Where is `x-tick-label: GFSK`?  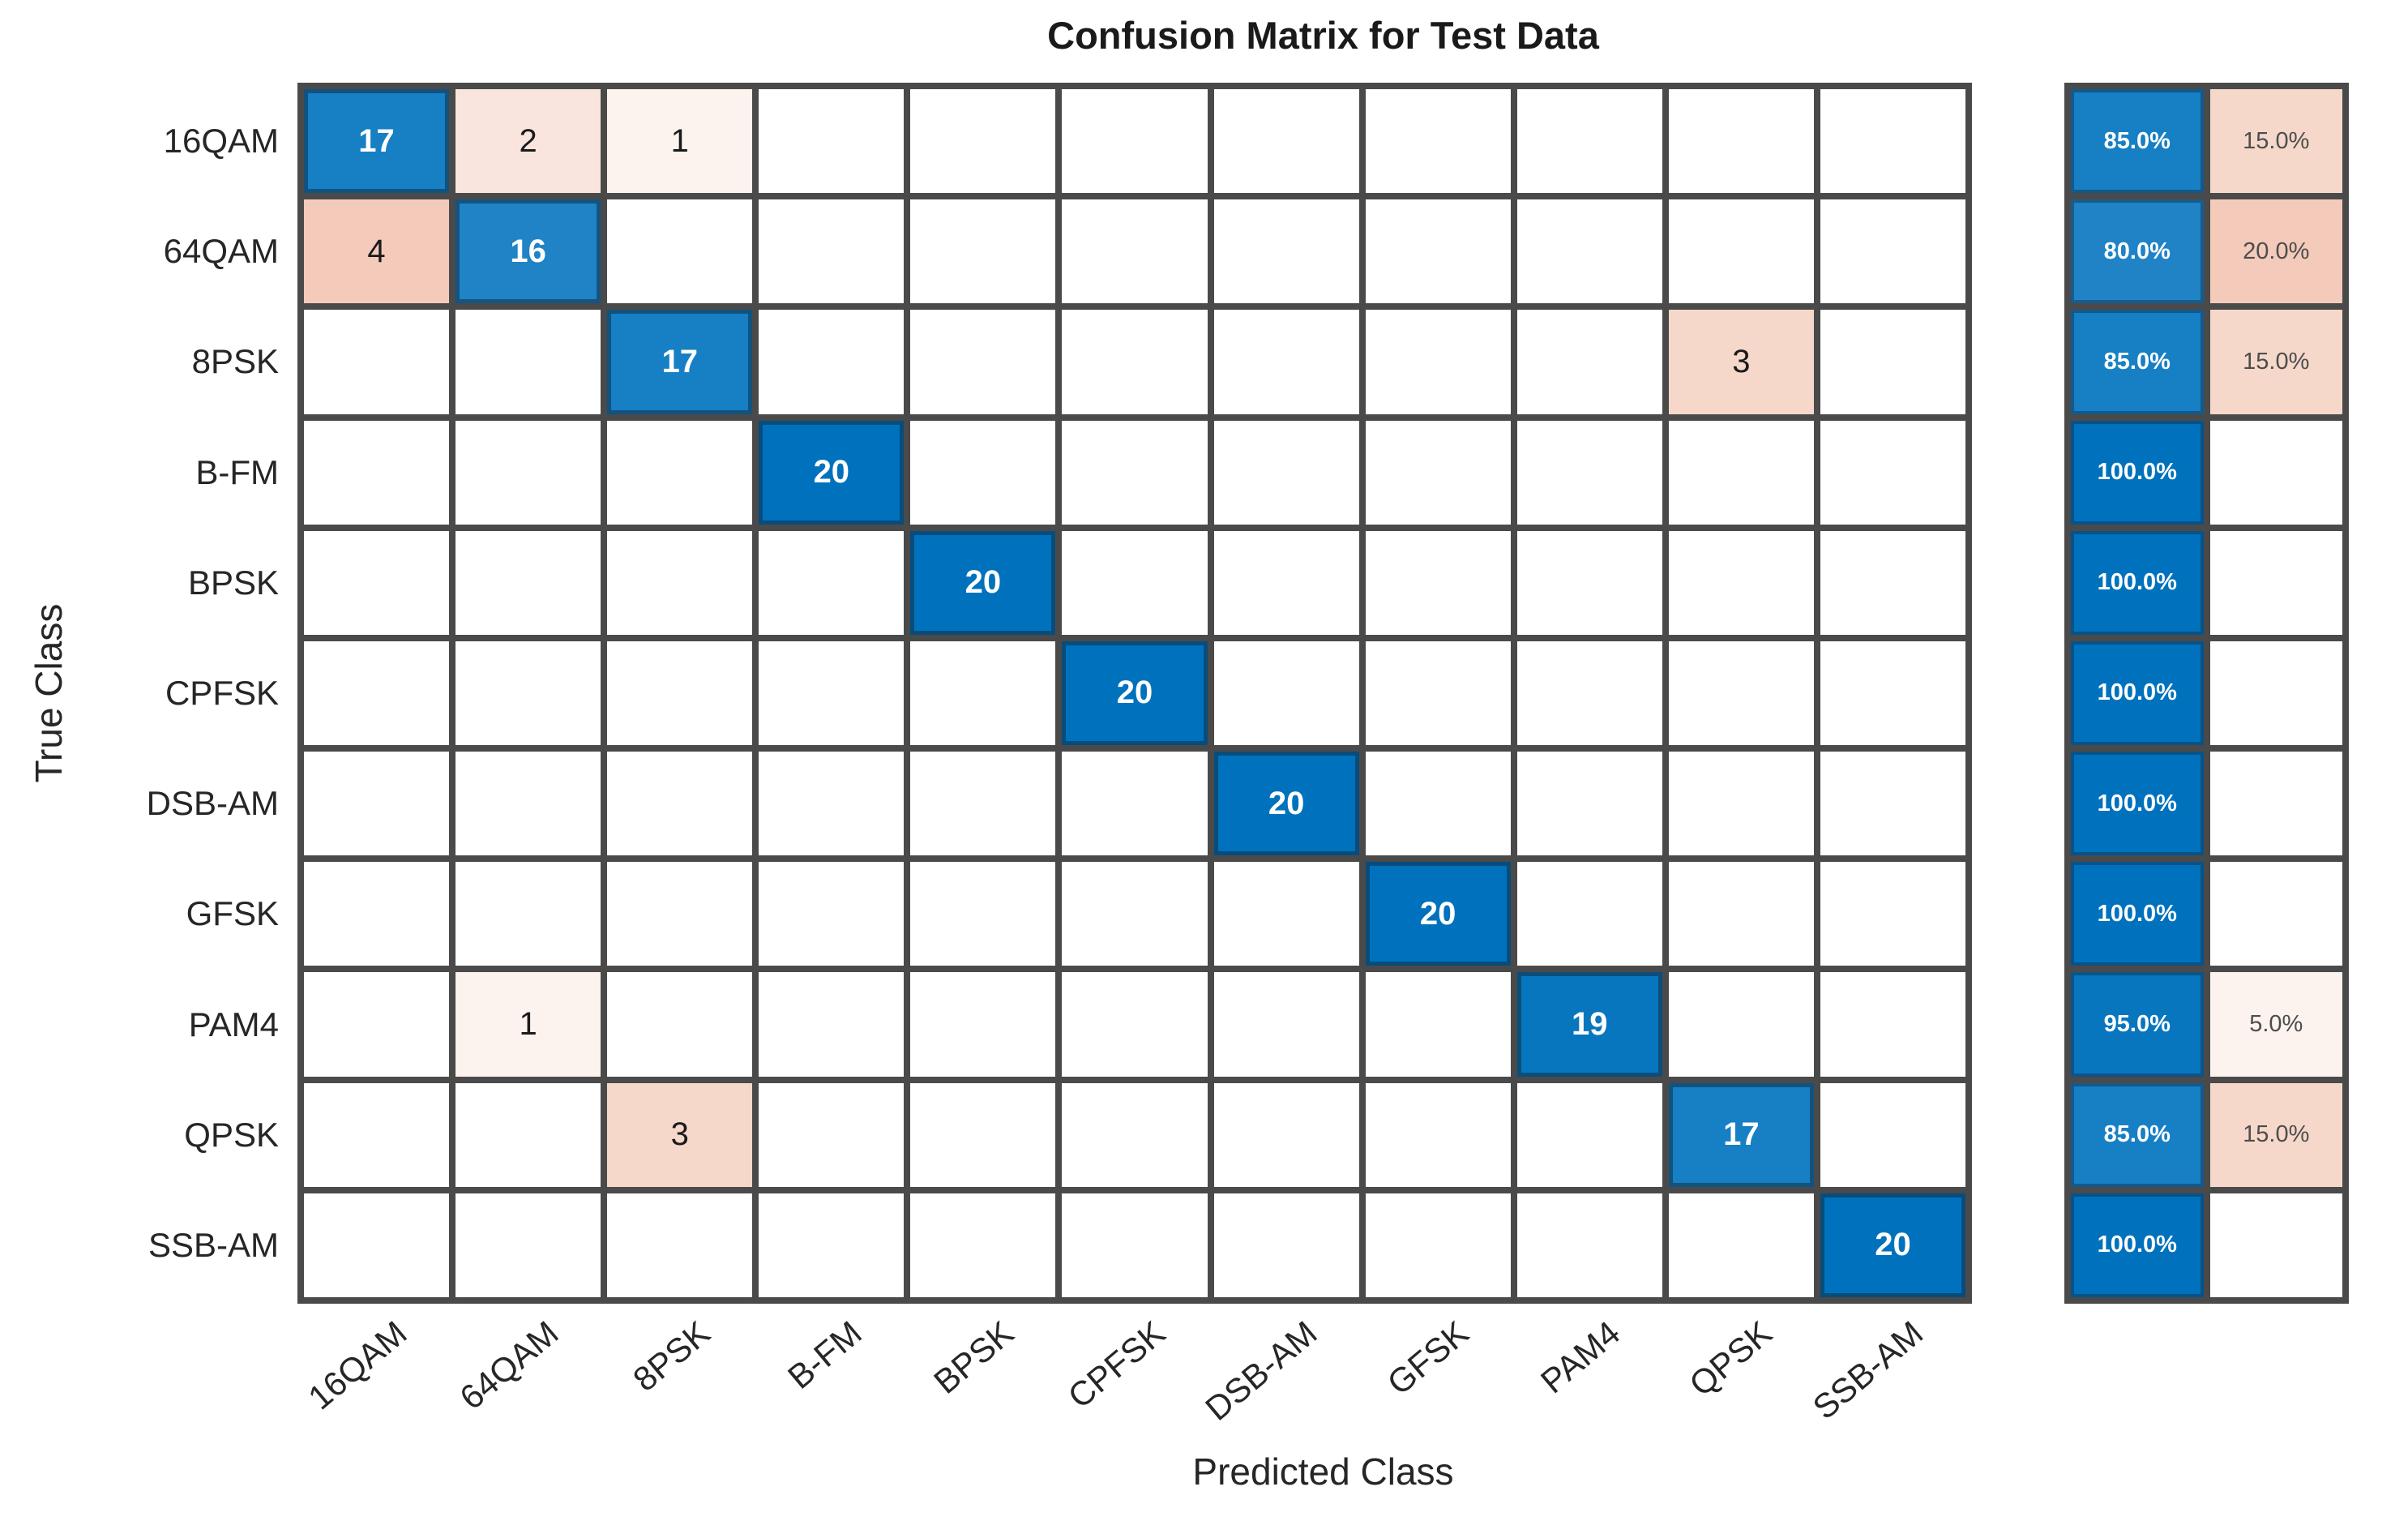 x-tick-label: GFSK is located at coordinates (1427, 1358).